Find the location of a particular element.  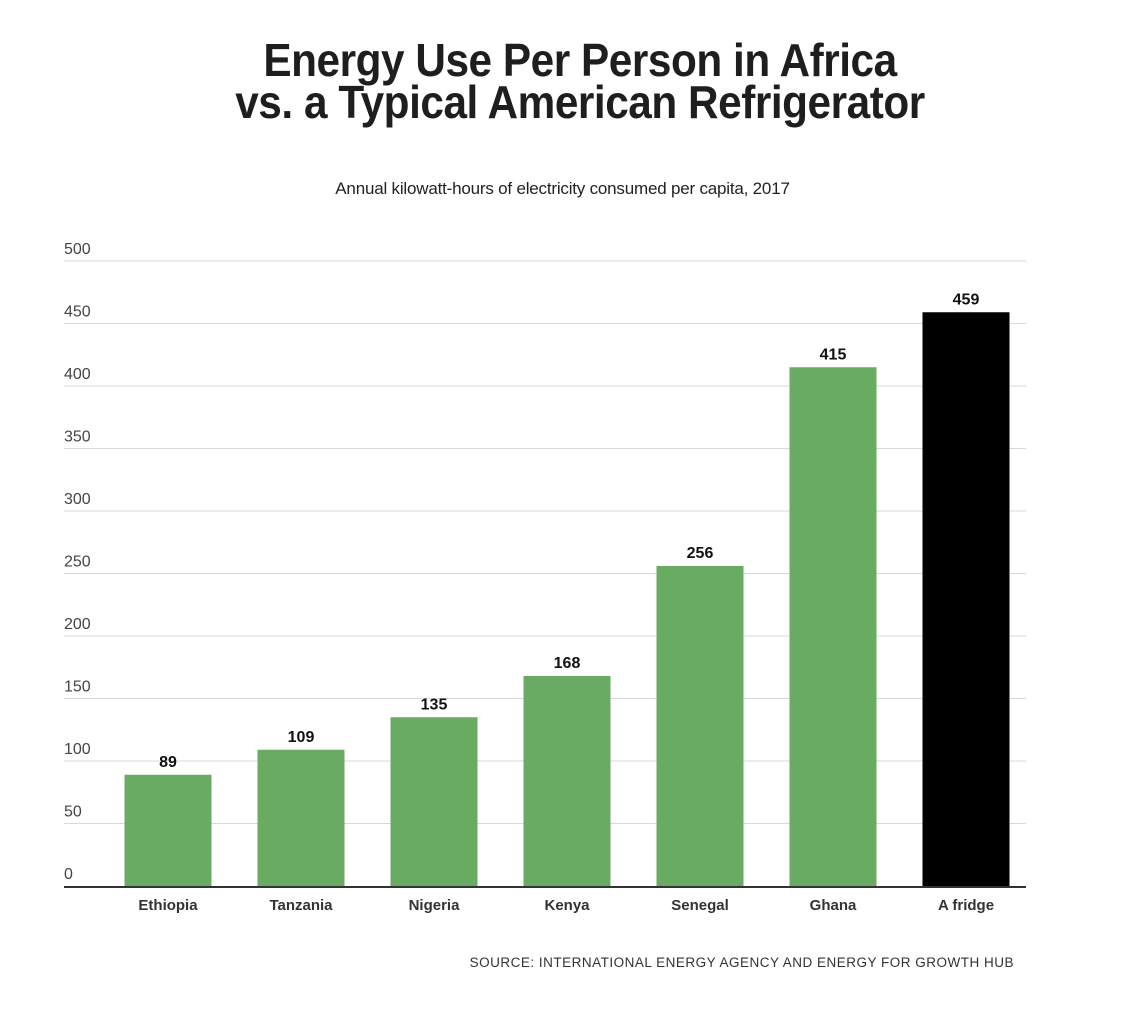

bar-value-label: 135 is located at coordinates (434, 704).